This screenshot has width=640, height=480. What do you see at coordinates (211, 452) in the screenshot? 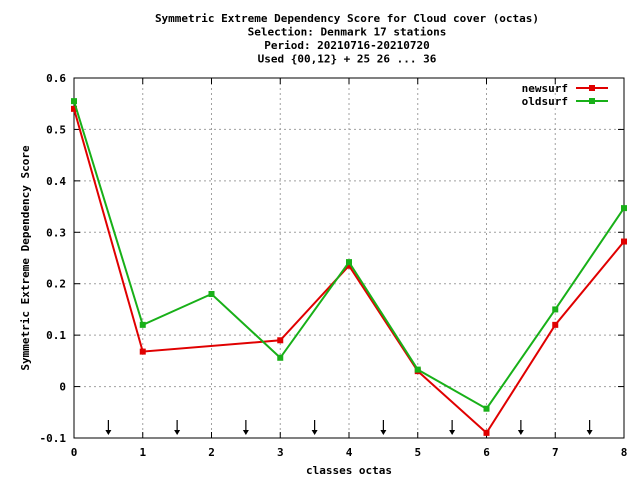
I see `x-tick-label: 2` at bounding box center [211, 452].